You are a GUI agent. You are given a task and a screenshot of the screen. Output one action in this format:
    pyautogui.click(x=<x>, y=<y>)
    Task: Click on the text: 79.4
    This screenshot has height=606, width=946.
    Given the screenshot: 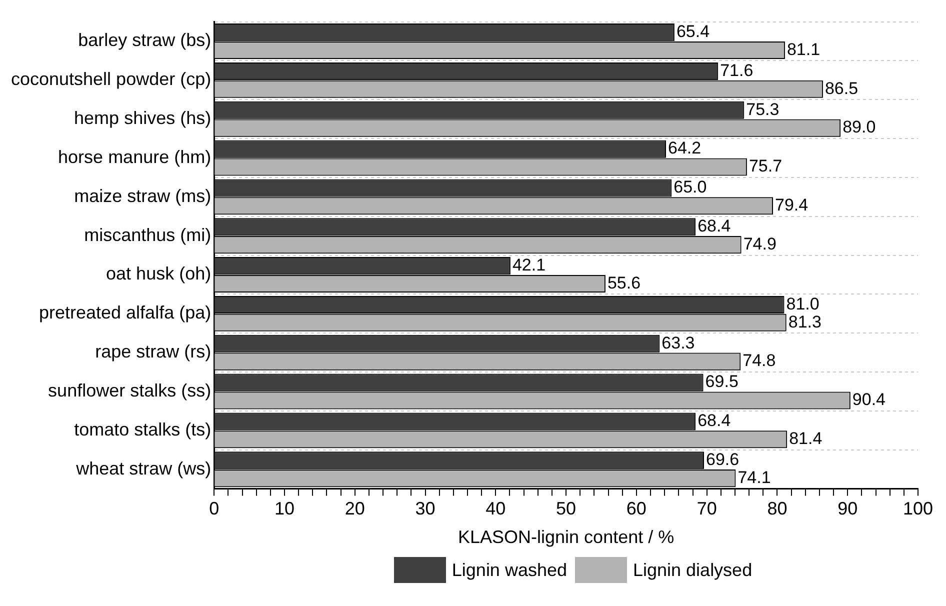 What is the action you would take?
    pyautogui.click(x=791, y=205)
    